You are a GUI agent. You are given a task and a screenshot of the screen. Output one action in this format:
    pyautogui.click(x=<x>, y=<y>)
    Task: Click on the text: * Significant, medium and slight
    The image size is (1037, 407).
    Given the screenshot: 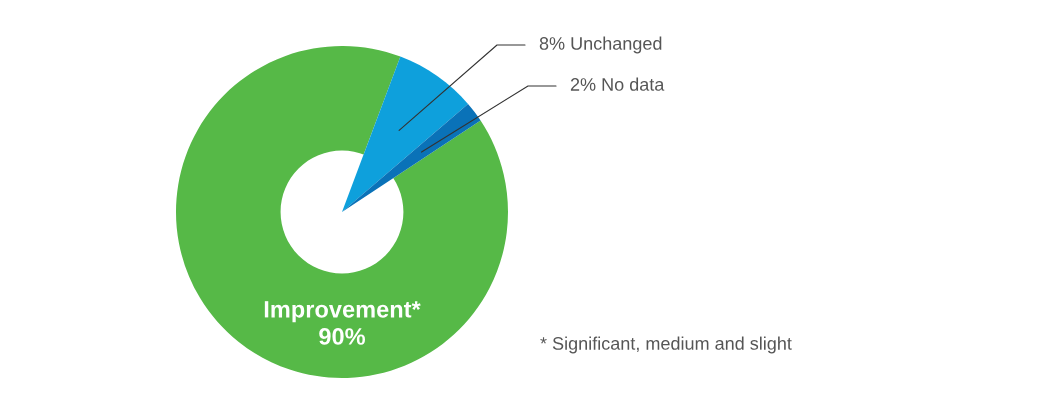 What is the action you would take?
    pyautogui.click(x=666, y=345)
    